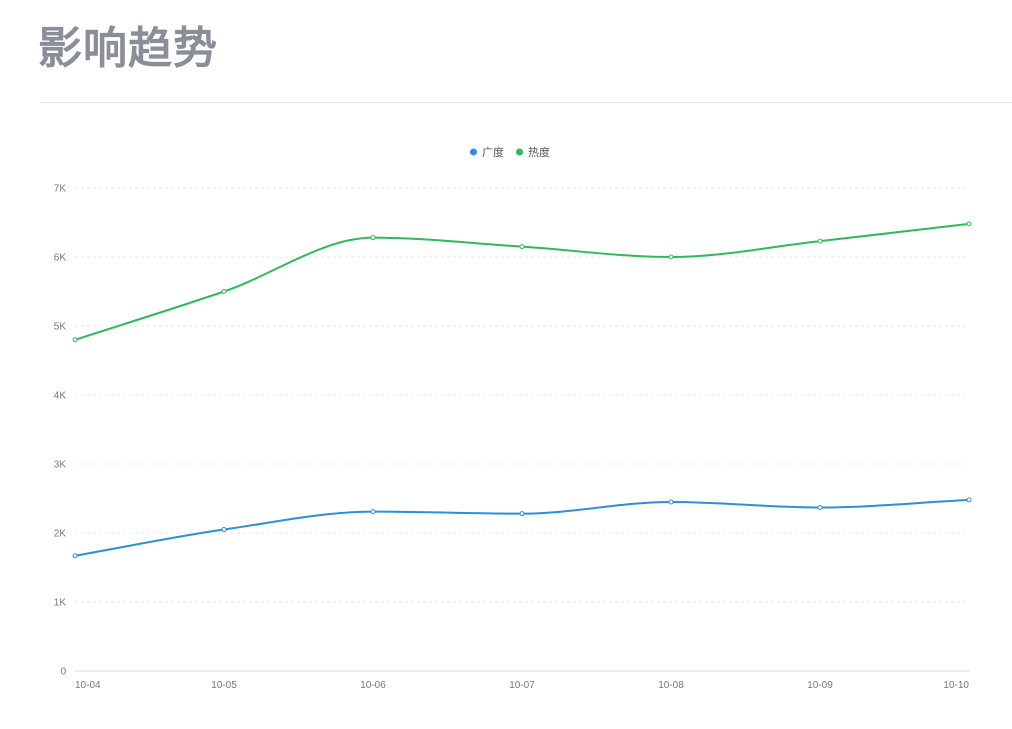 The image size is (1012, 729). What do you see at coordinates (526, 102) in the screenshot?
I see `title-divider` at bounding box center [526, 102].